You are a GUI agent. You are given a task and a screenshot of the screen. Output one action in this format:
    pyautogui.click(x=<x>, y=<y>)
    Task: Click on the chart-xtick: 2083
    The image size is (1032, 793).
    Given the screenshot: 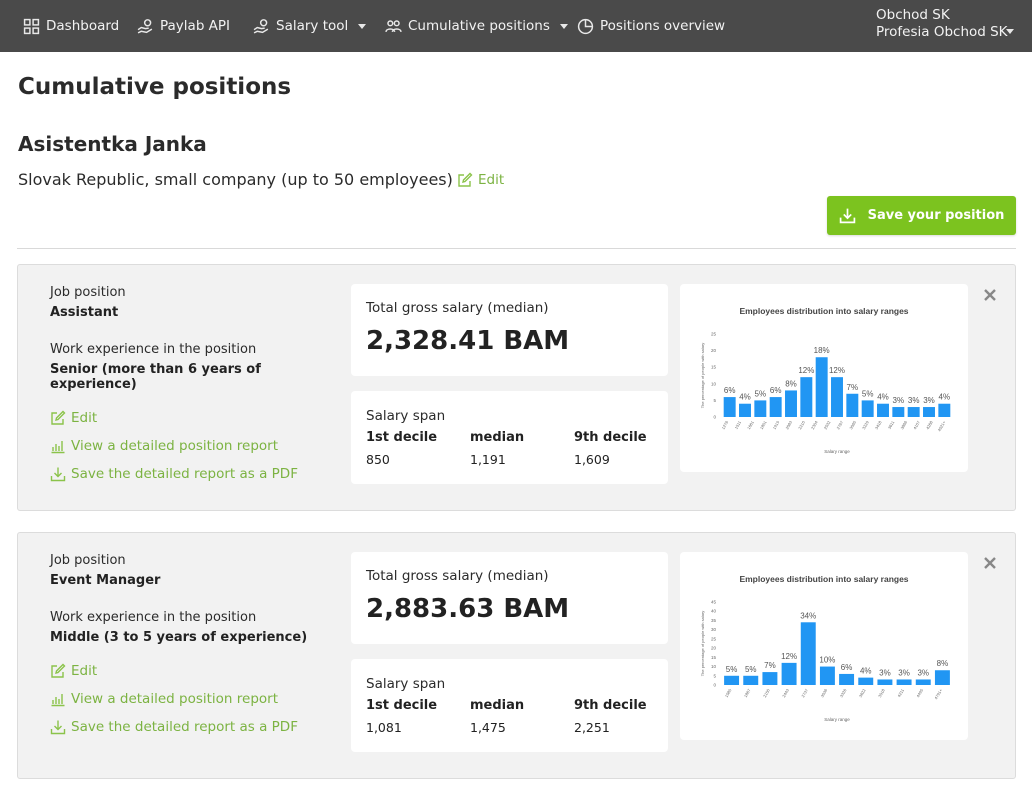 What is the action you would take?
    pyautogui.click(x=788, y=424)
    